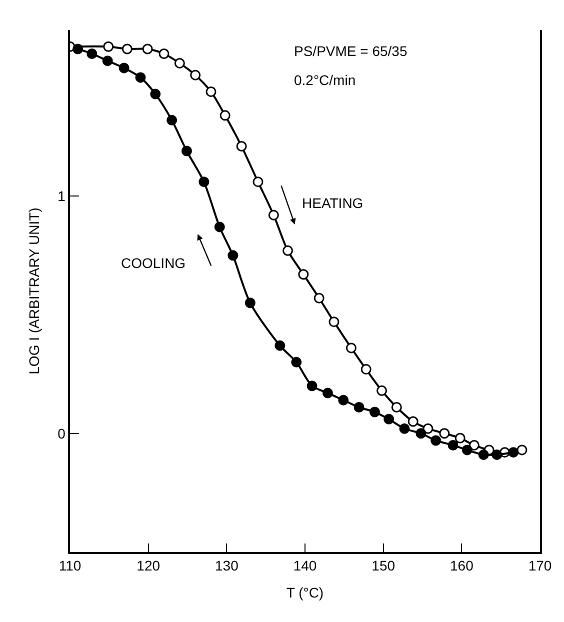  I want to click on y-tick-label: 0, so click(62, 433).